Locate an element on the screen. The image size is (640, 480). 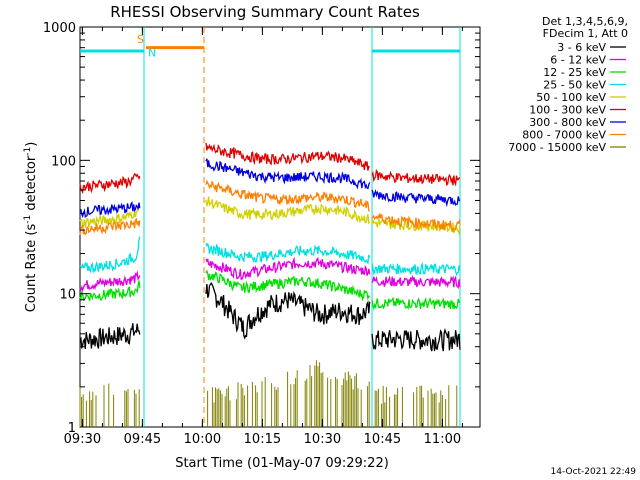
x-tick-label: 09:45 is located at coordinates (142, 439).